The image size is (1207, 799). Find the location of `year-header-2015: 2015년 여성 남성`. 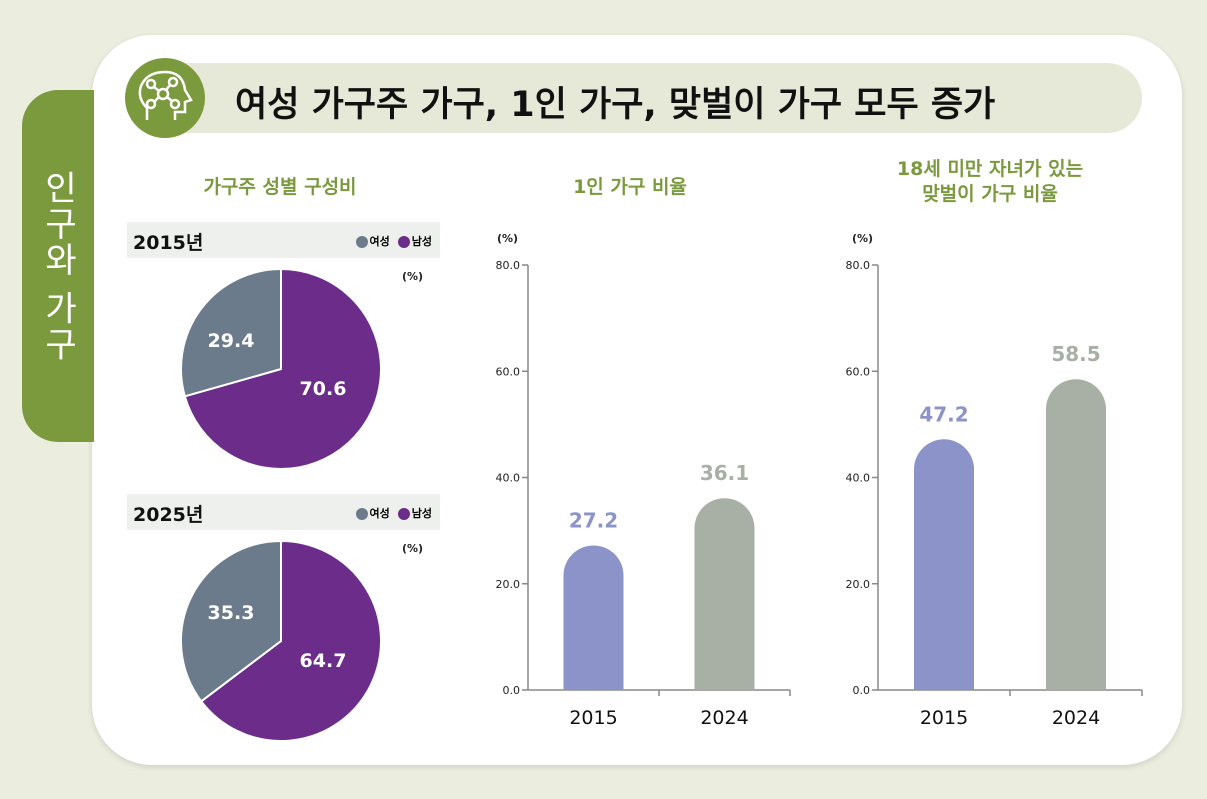

year-header-2015: 2015년 여성 남성 is located at coordinates (283, 240).